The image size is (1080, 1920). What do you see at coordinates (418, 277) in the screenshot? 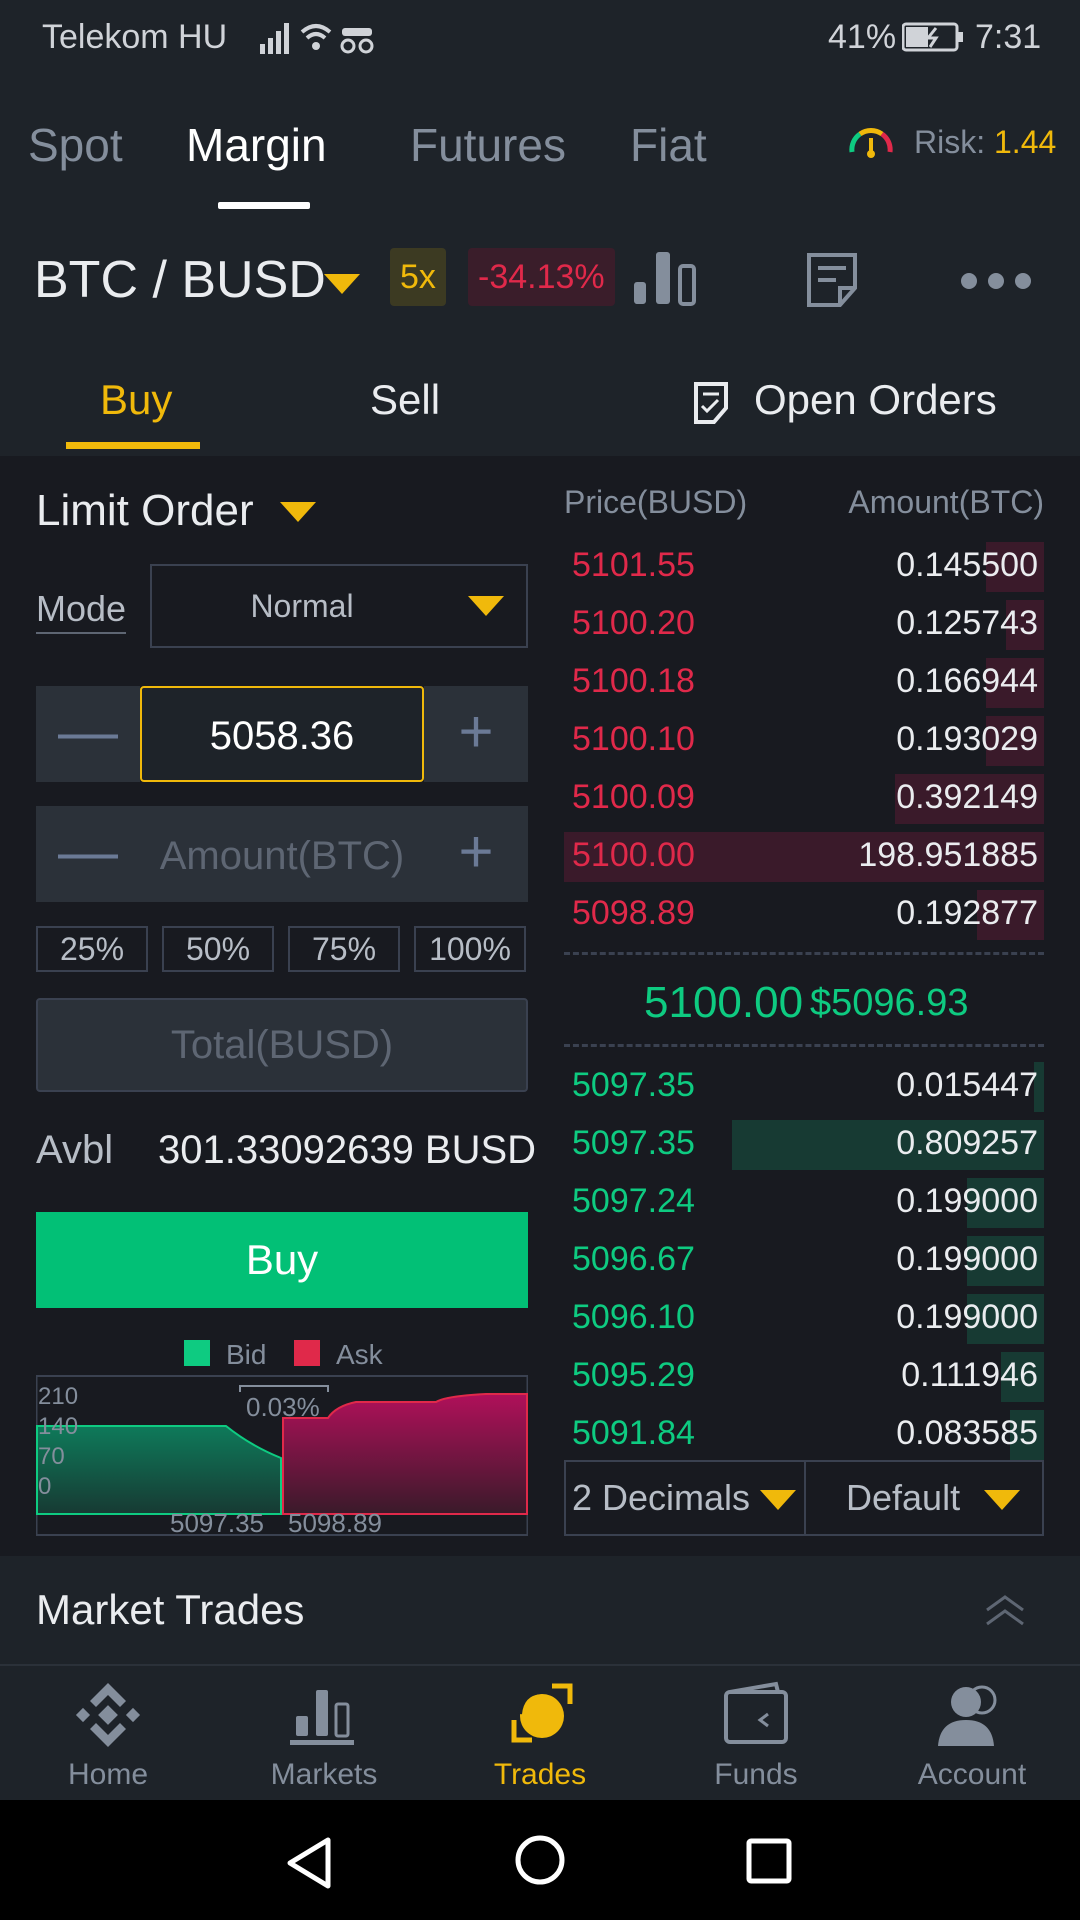
I see `leverage-badge: 5x` at bounding box center [418, 277].